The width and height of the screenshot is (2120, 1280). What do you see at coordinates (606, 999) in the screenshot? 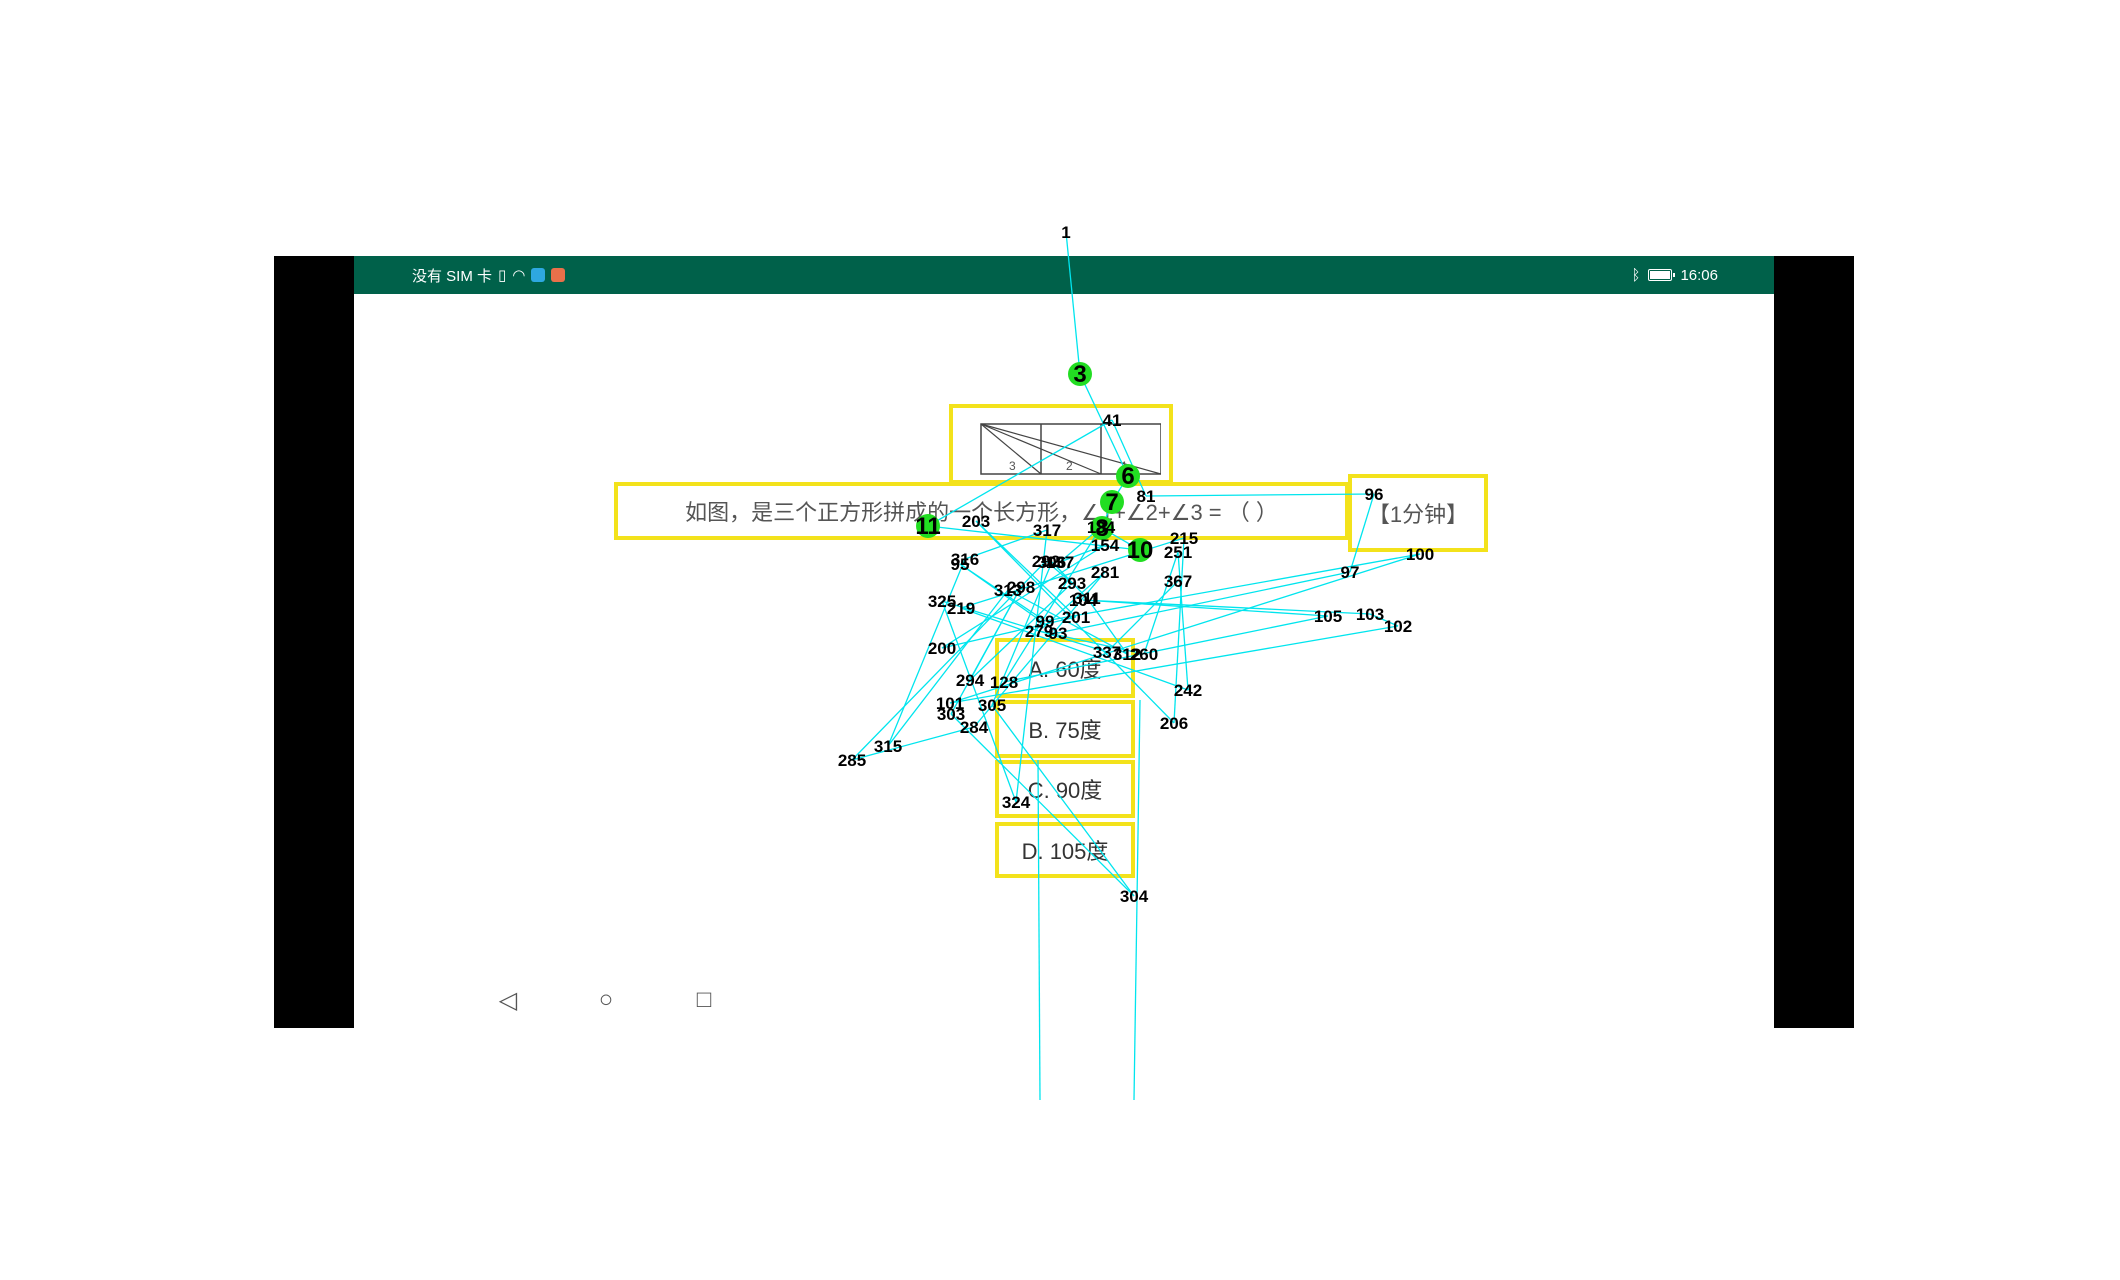
I see `home-icon: ○` at bounding box center [606, 999].